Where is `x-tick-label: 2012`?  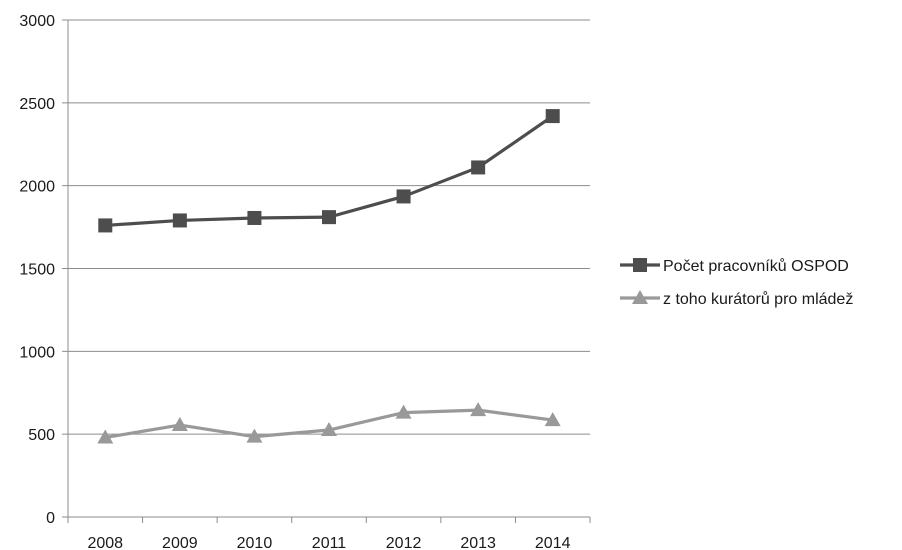 x-tick-label: 2012 is located at coordinates (404, 542).